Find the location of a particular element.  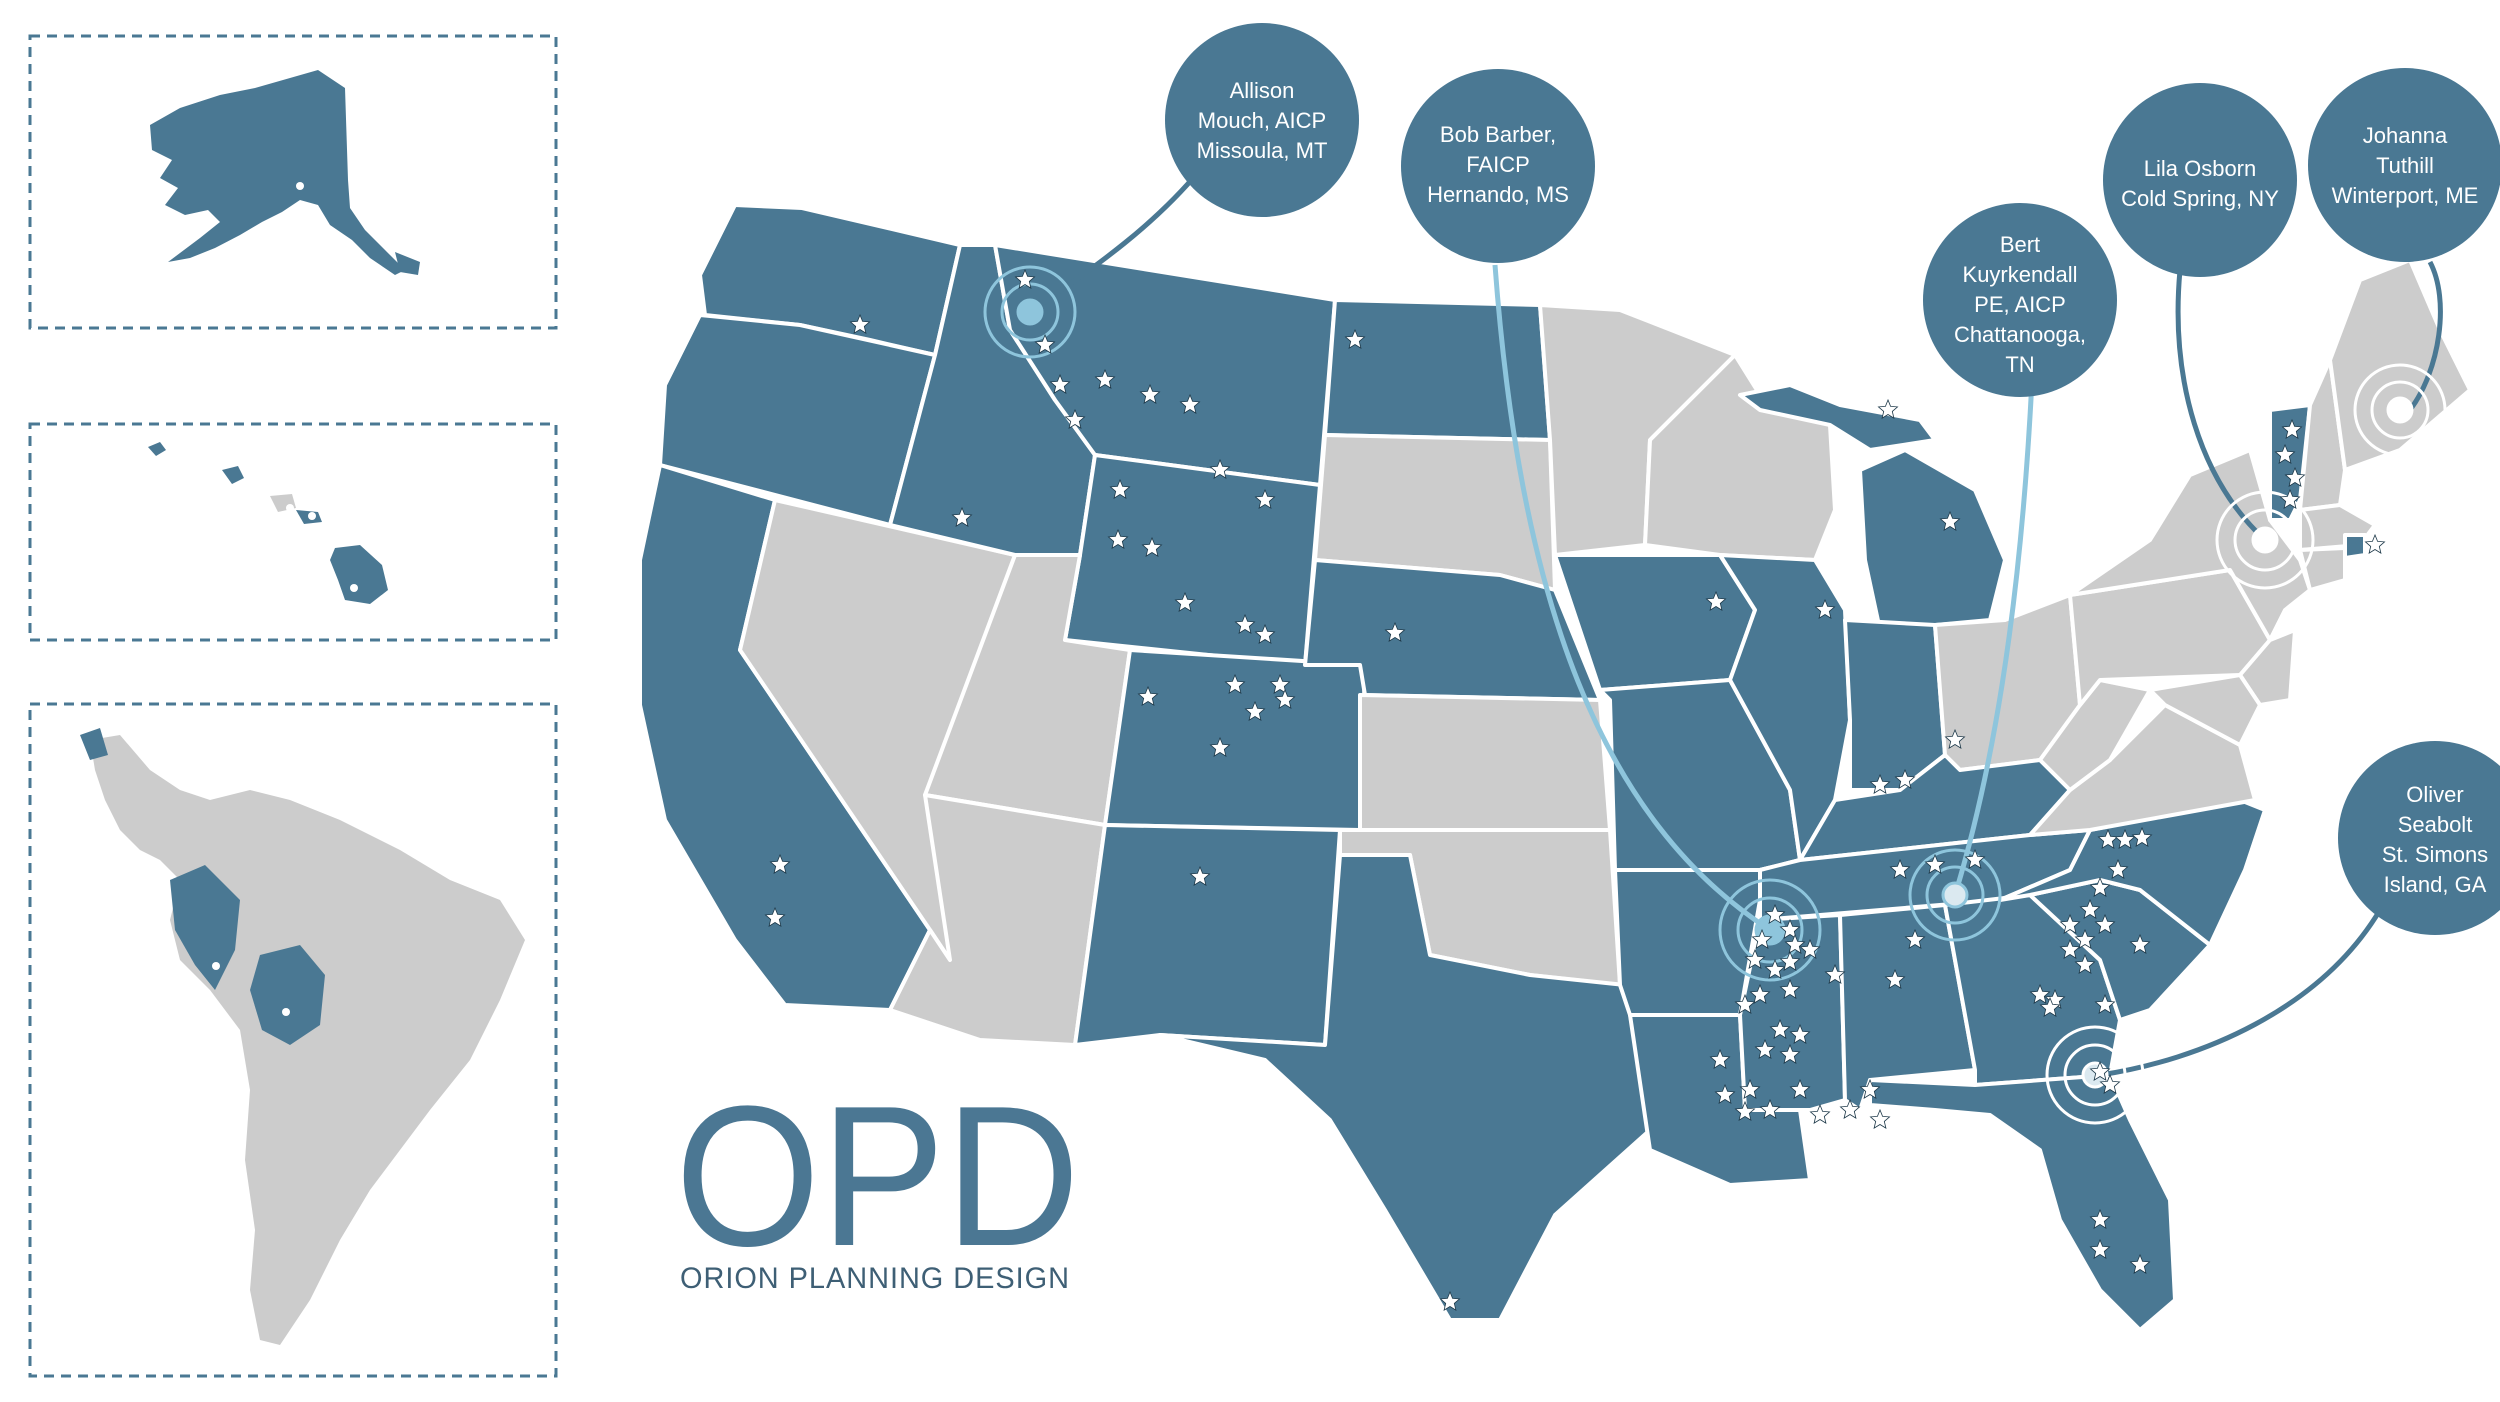

logo-name: ORION PLANNING DESIGN is located at coordinates (875, 1278).